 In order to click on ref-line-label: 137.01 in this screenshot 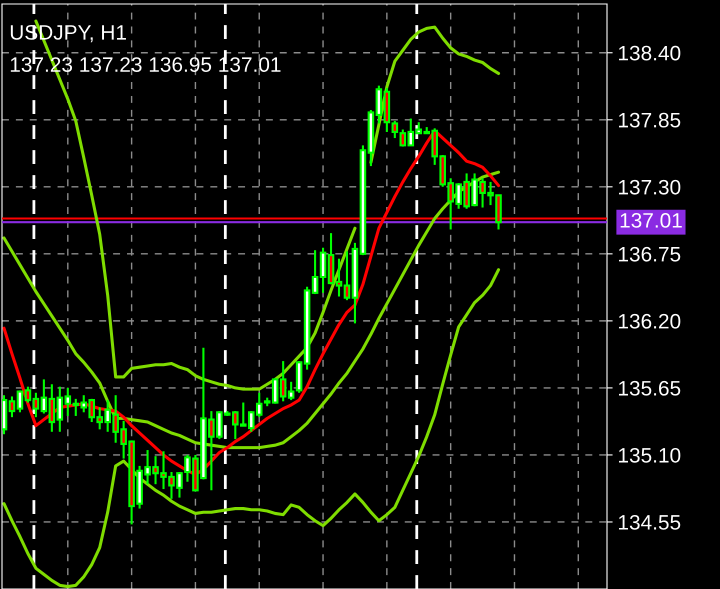, I will do `click(651, 220)`.